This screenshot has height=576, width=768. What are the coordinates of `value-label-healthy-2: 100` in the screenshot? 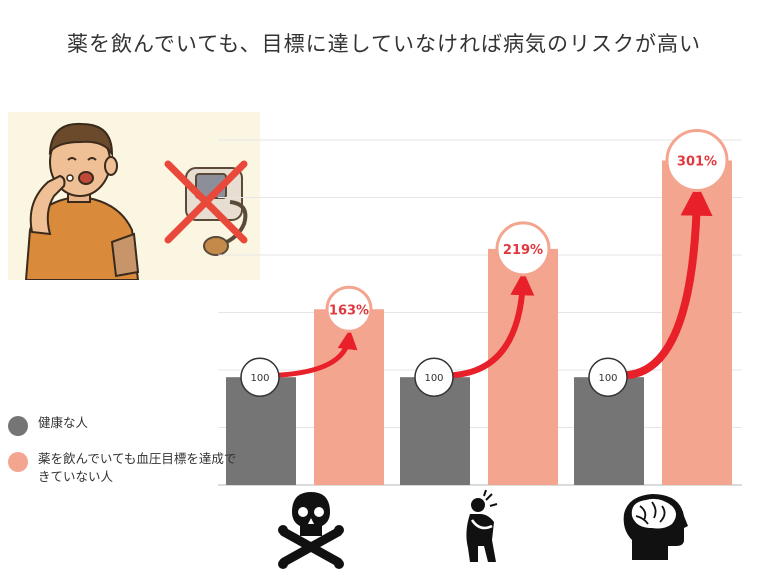 It's located at (433, 378).